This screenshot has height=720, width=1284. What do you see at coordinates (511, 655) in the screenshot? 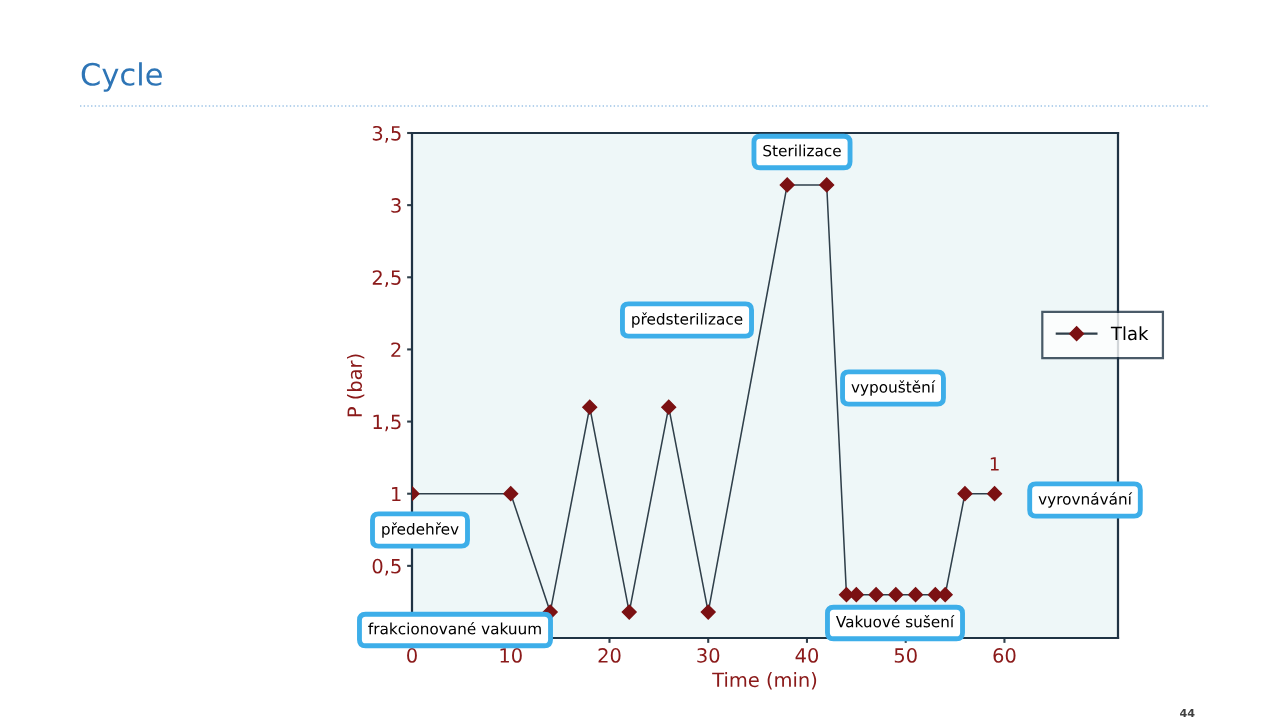
I see `x-tick-label: 10` at bounding box center [511, 655].